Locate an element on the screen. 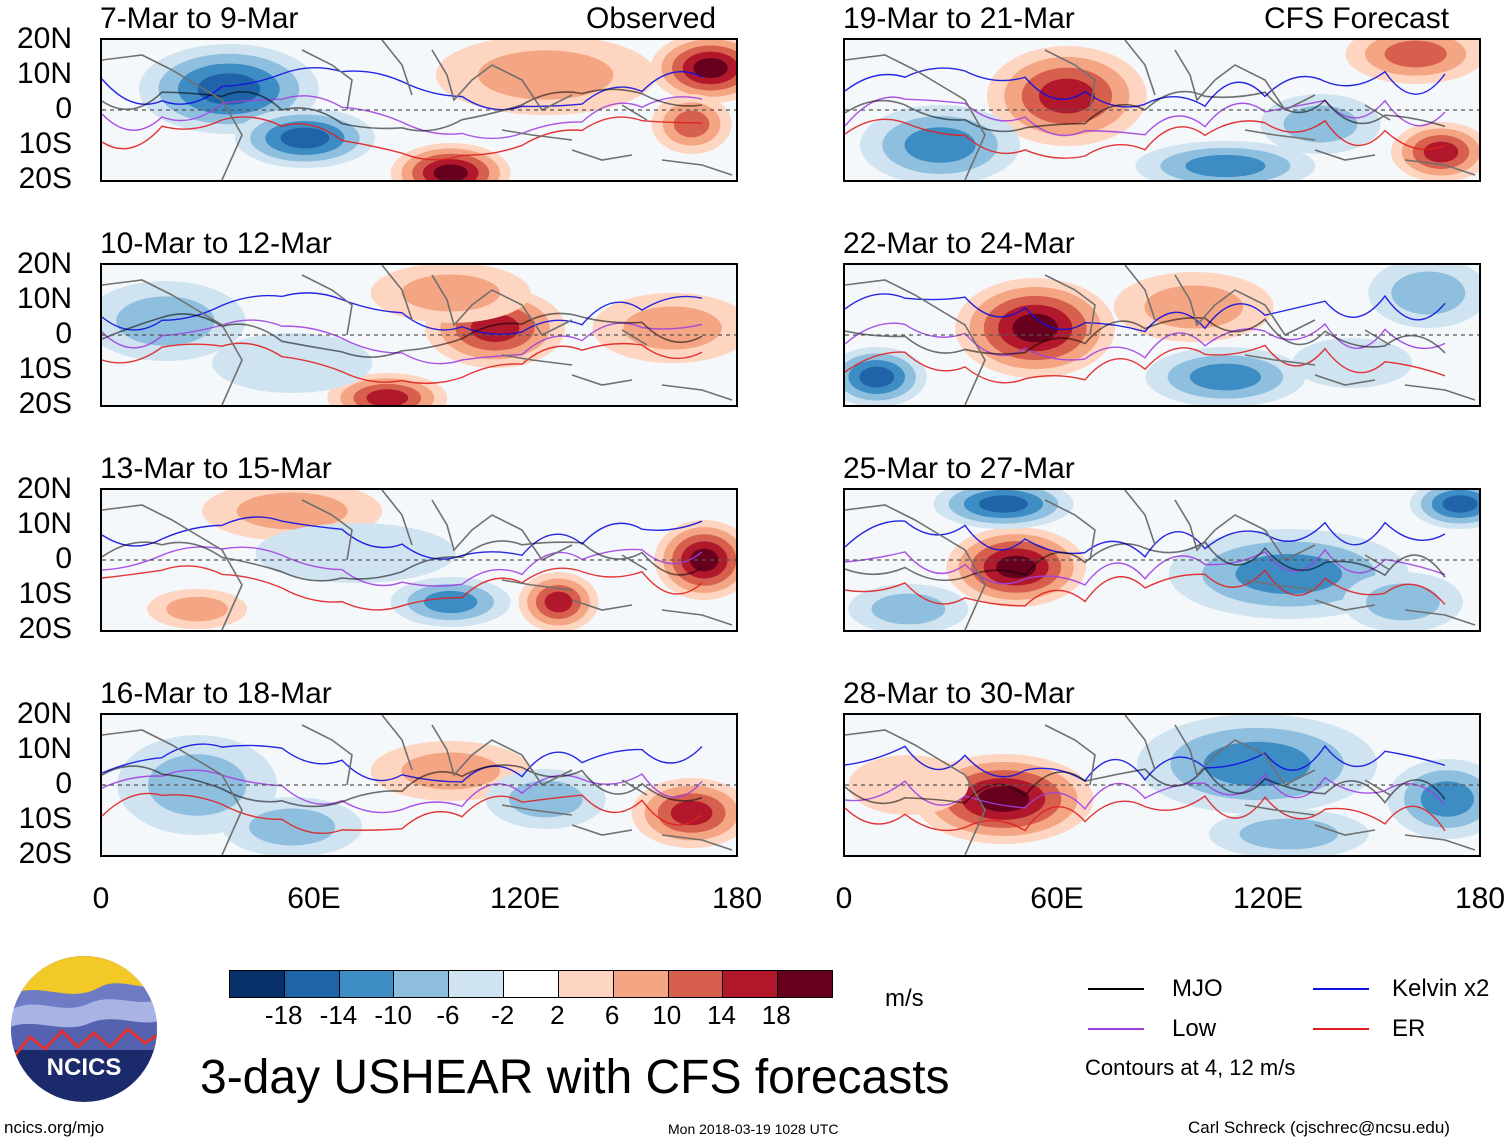  panel-title: 22-Mar to 24-Mar is located at coordinates (959, 243).